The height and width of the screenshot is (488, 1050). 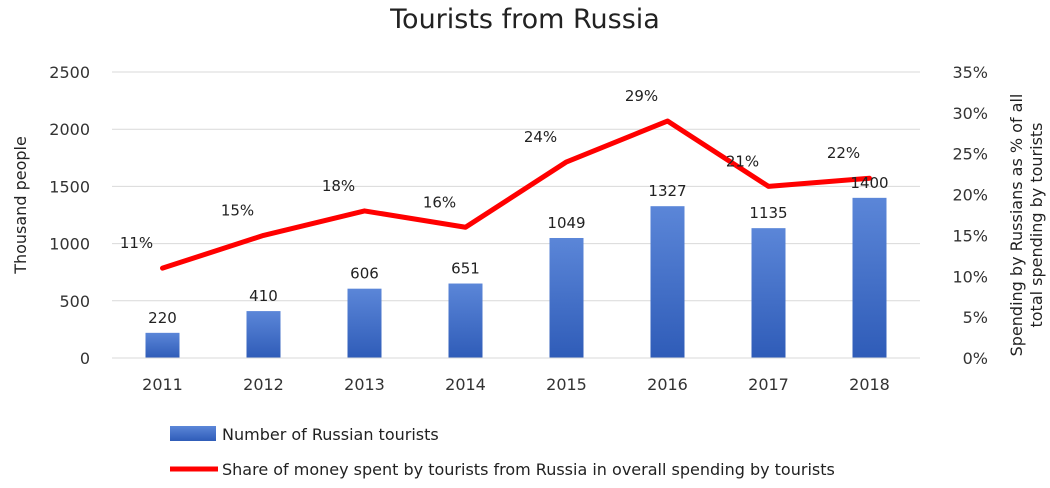 What do you see at coordinates (869, 384) in the screenshot?
I see `x-tick-label: 2018` at bounding box center [869, 384].